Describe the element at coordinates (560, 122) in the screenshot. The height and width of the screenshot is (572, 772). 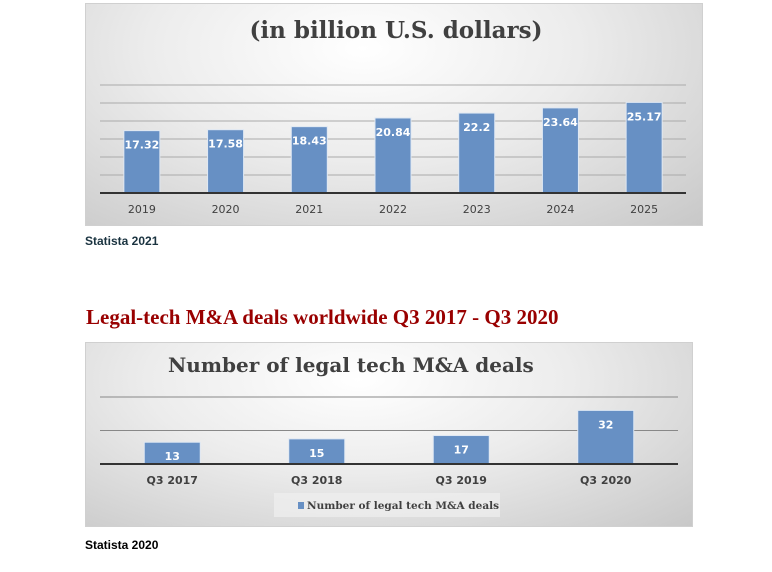
I see `data-label: 23.64` at that location.